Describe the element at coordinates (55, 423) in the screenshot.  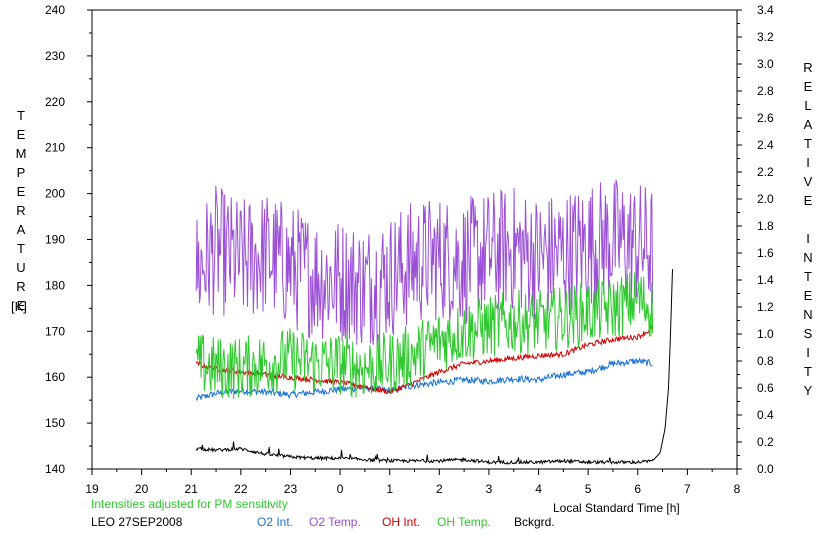
I see `y-tick-label: 150` at that location.